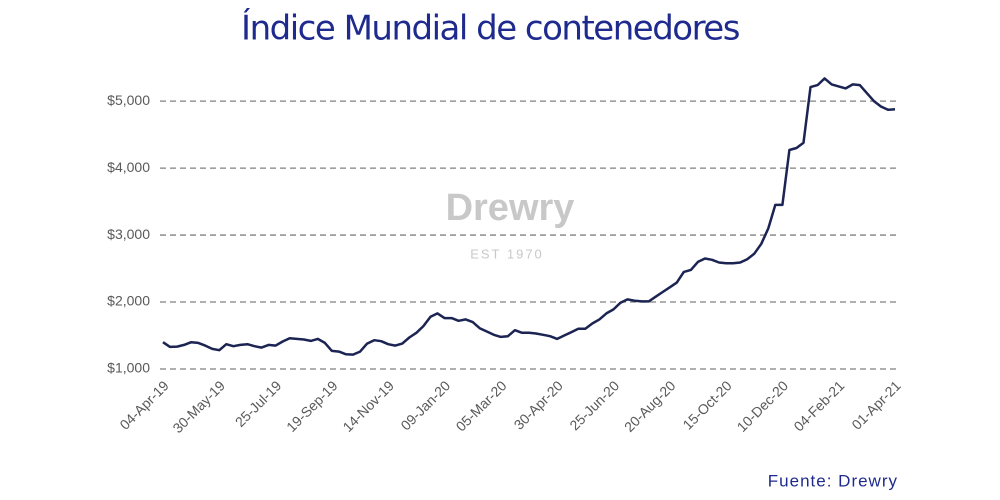 Image resolution: width=1000 pixels, height=500 pixels. Describe the element at coordinates (507, 253) in the screenshot. I see `watermark-subtitle: EST 1970` at that location.